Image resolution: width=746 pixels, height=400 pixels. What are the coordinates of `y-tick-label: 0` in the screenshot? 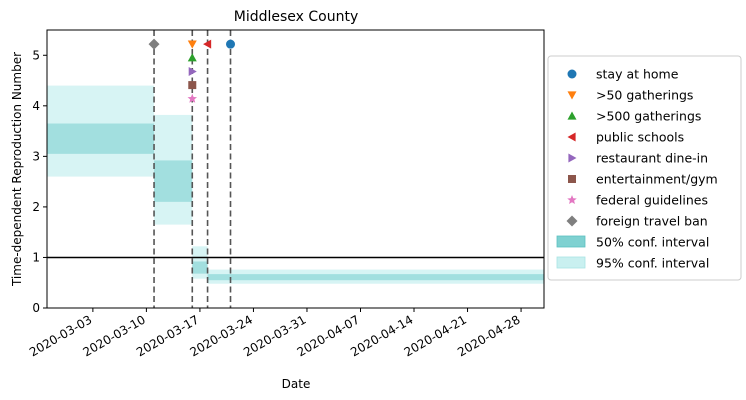 It's located at (36, 308).